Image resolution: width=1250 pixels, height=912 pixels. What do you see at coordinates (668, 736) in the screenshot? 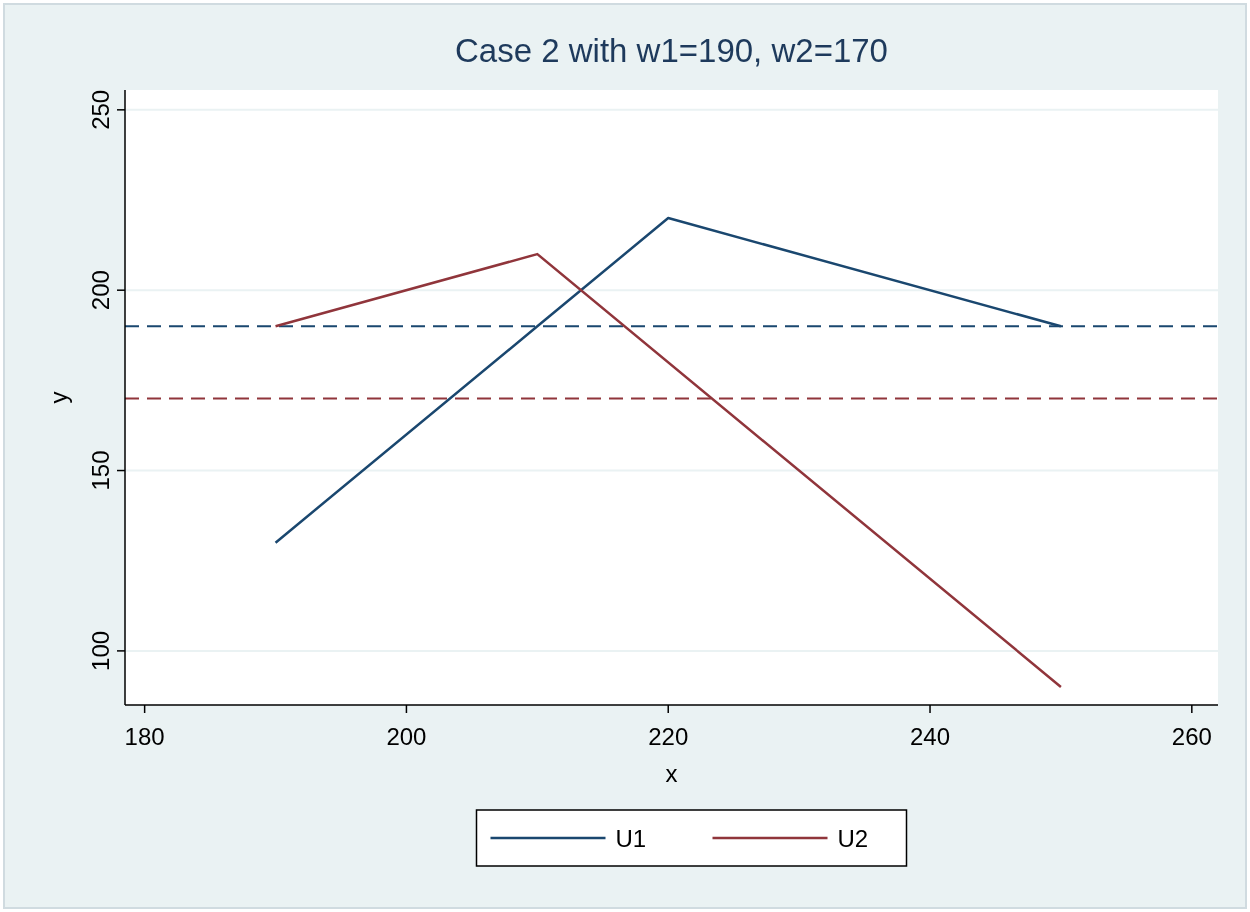
I see `x-tick-label: 220` at bounding box center [668, 736].